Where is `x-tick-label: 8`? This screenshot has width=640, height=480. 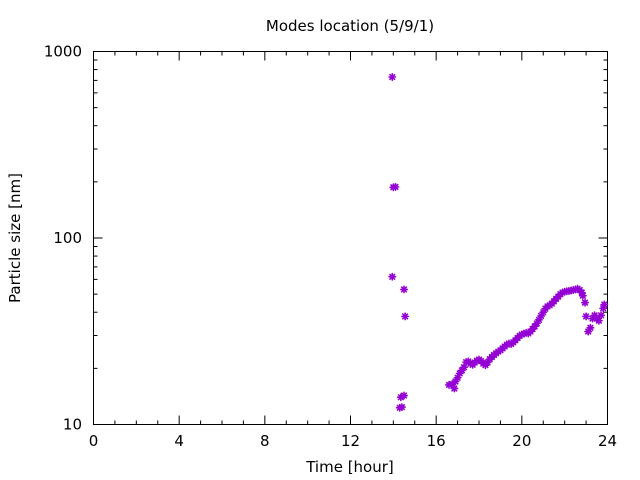 x-tick-label: 8 is located at coordinates (265, 441).